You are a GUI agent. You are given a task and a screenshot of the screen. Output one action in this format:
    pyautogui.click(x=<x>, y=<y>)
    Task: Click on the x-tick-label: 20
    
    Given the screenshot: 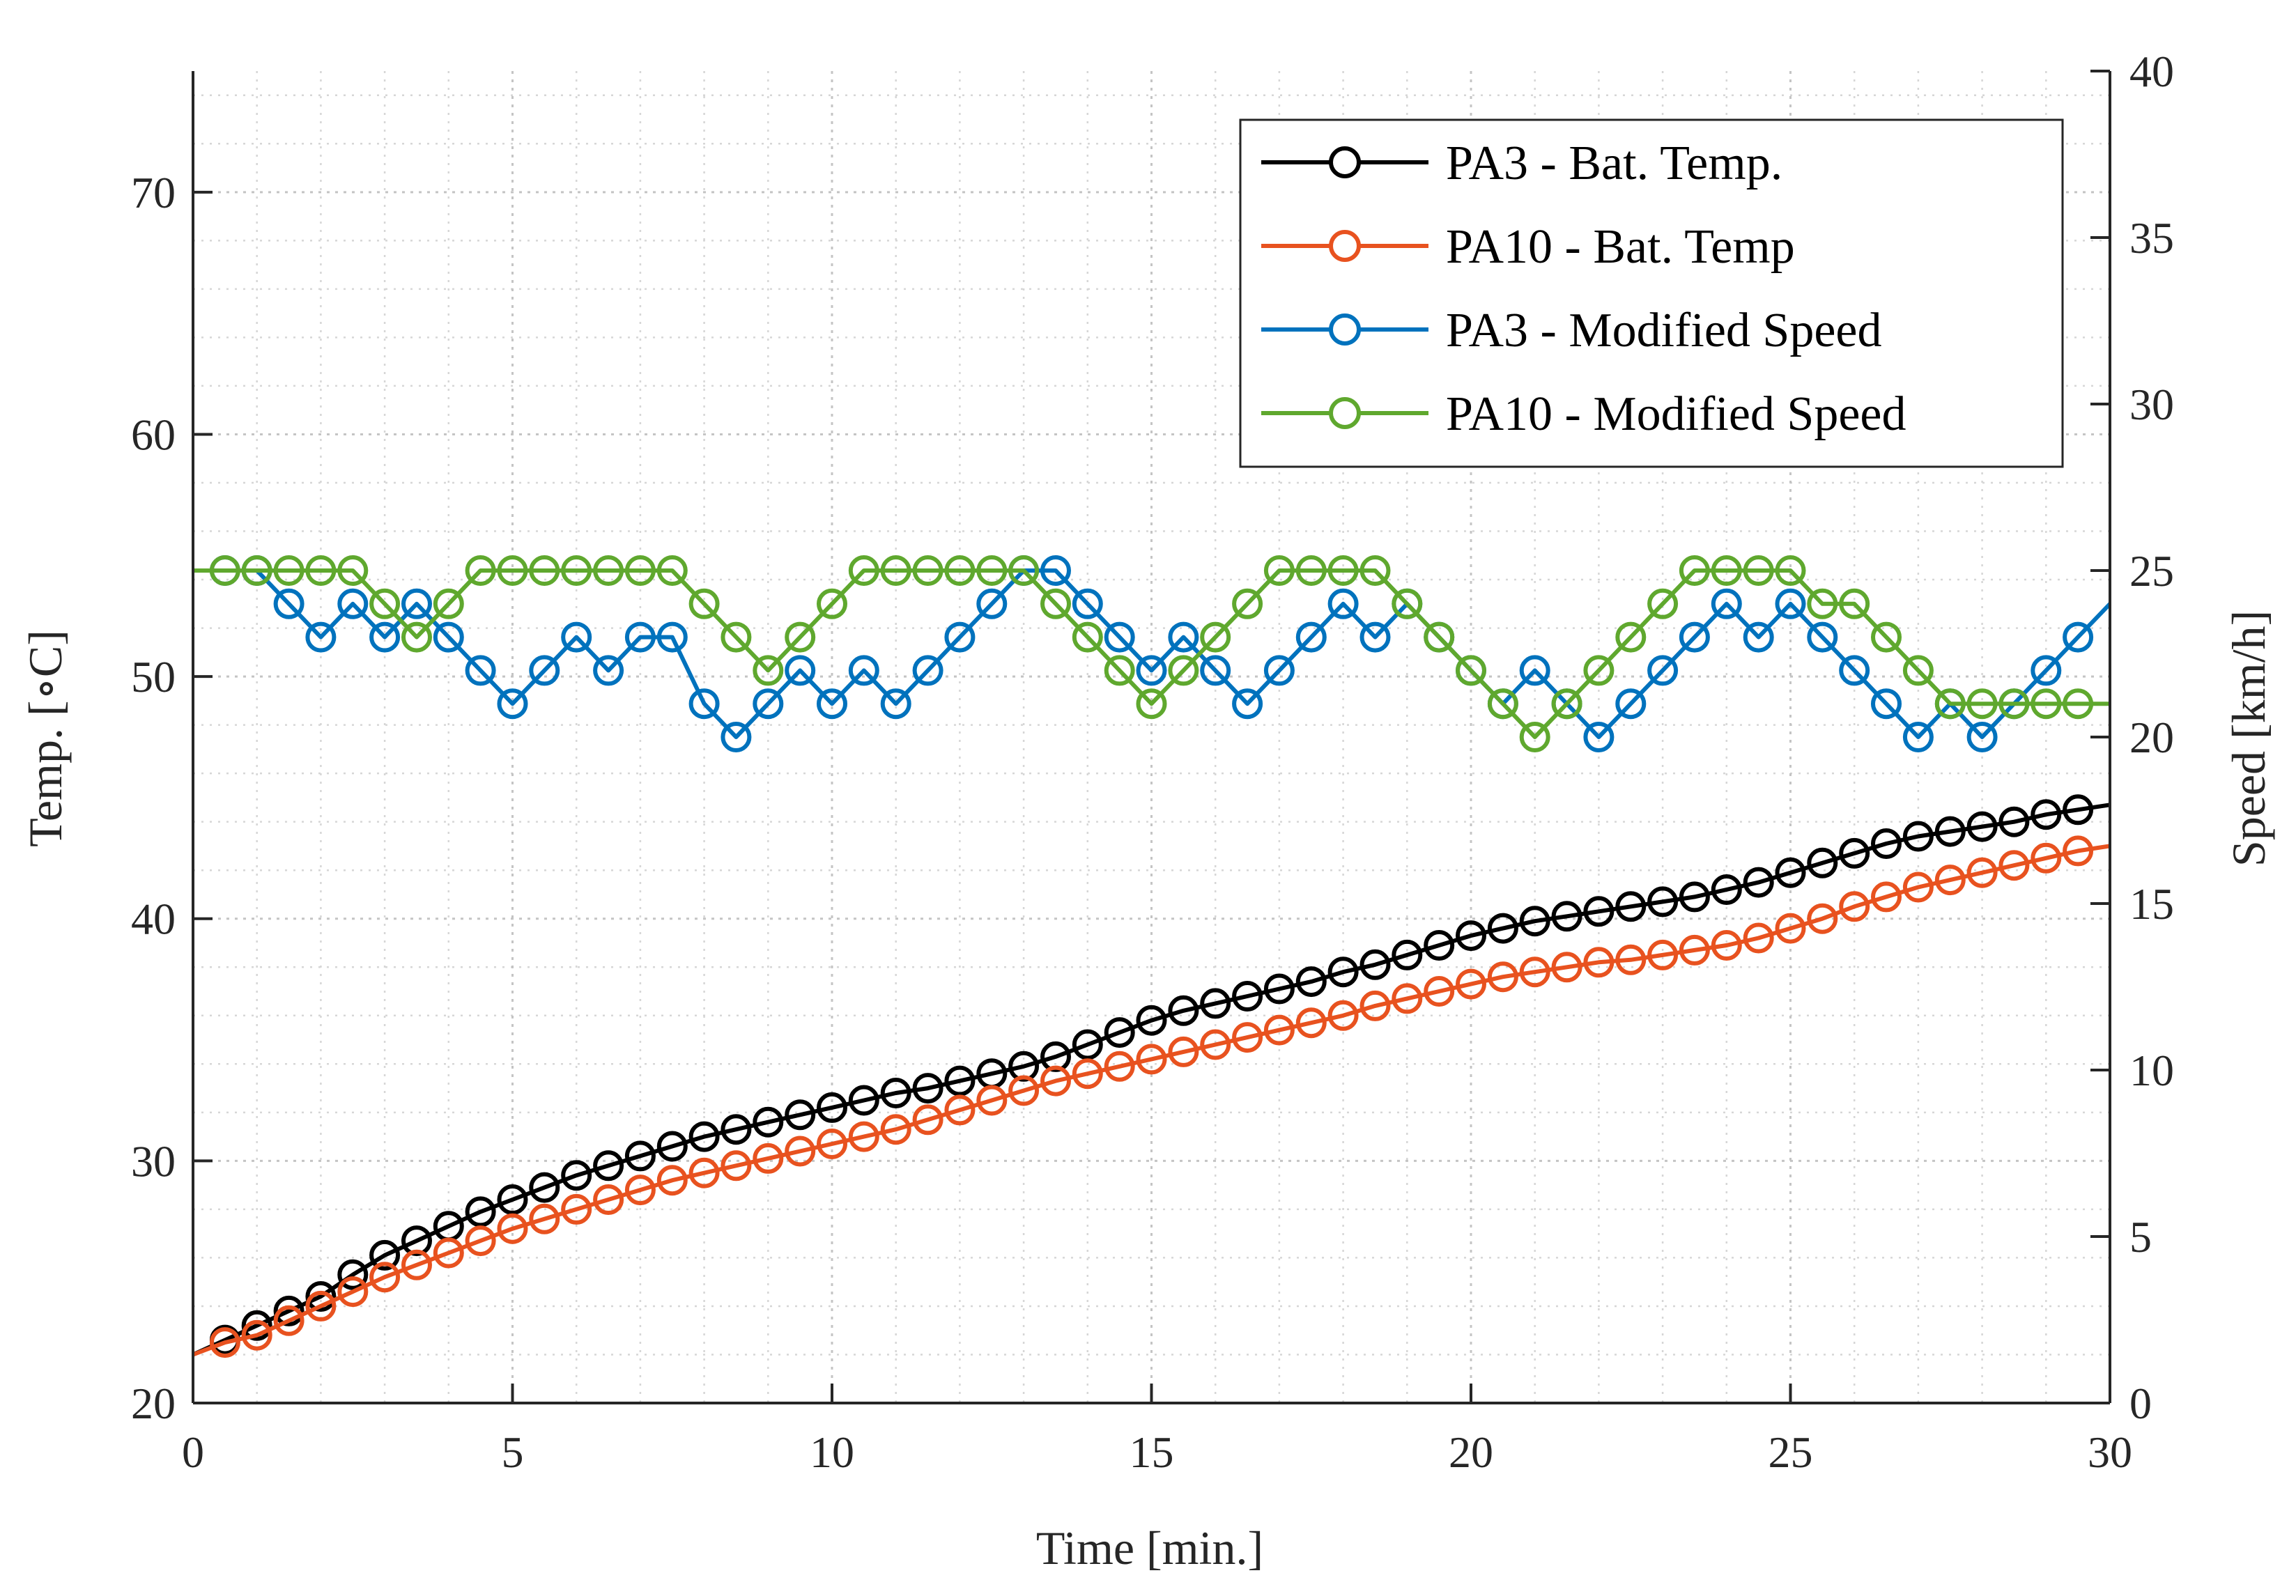 What is the action you would take?
    pyautogui.click(x=1471, y=1452)
    